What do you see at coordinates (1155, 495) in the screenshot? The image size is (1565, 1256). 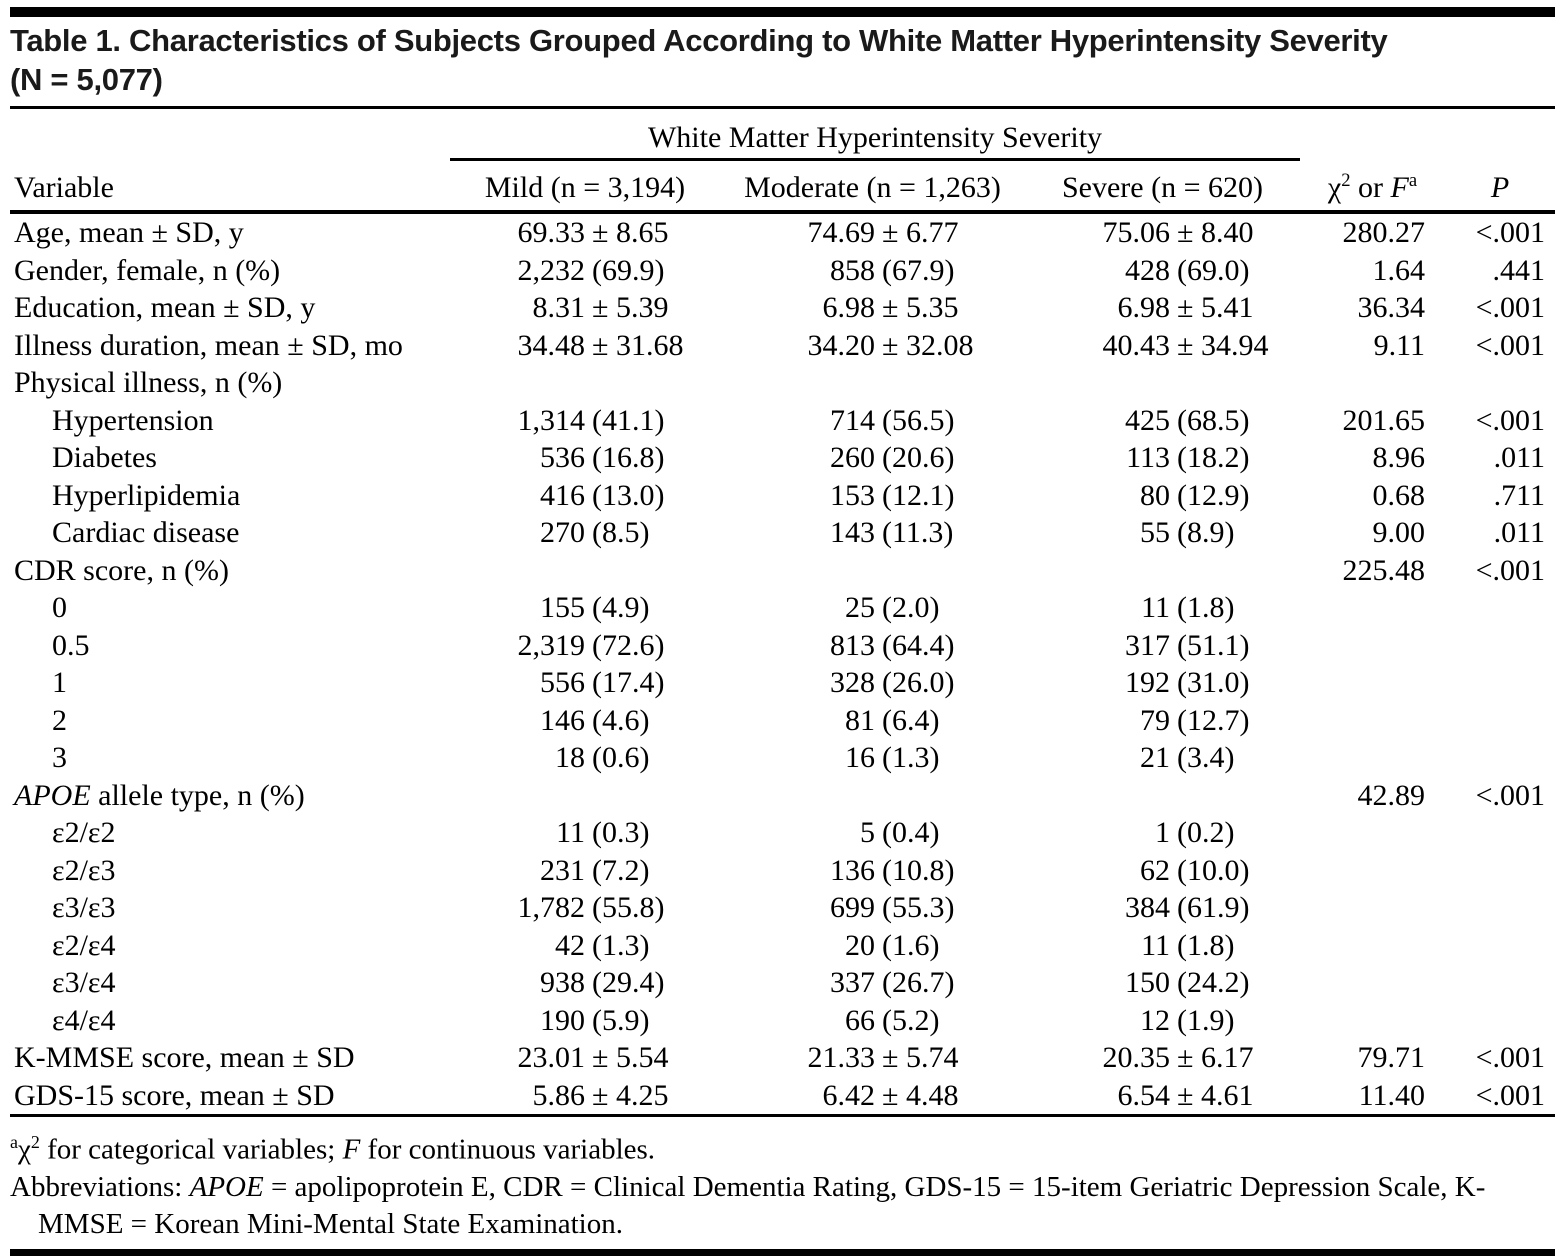 I see `value-number: 80` at bounding box center [1155, 495].